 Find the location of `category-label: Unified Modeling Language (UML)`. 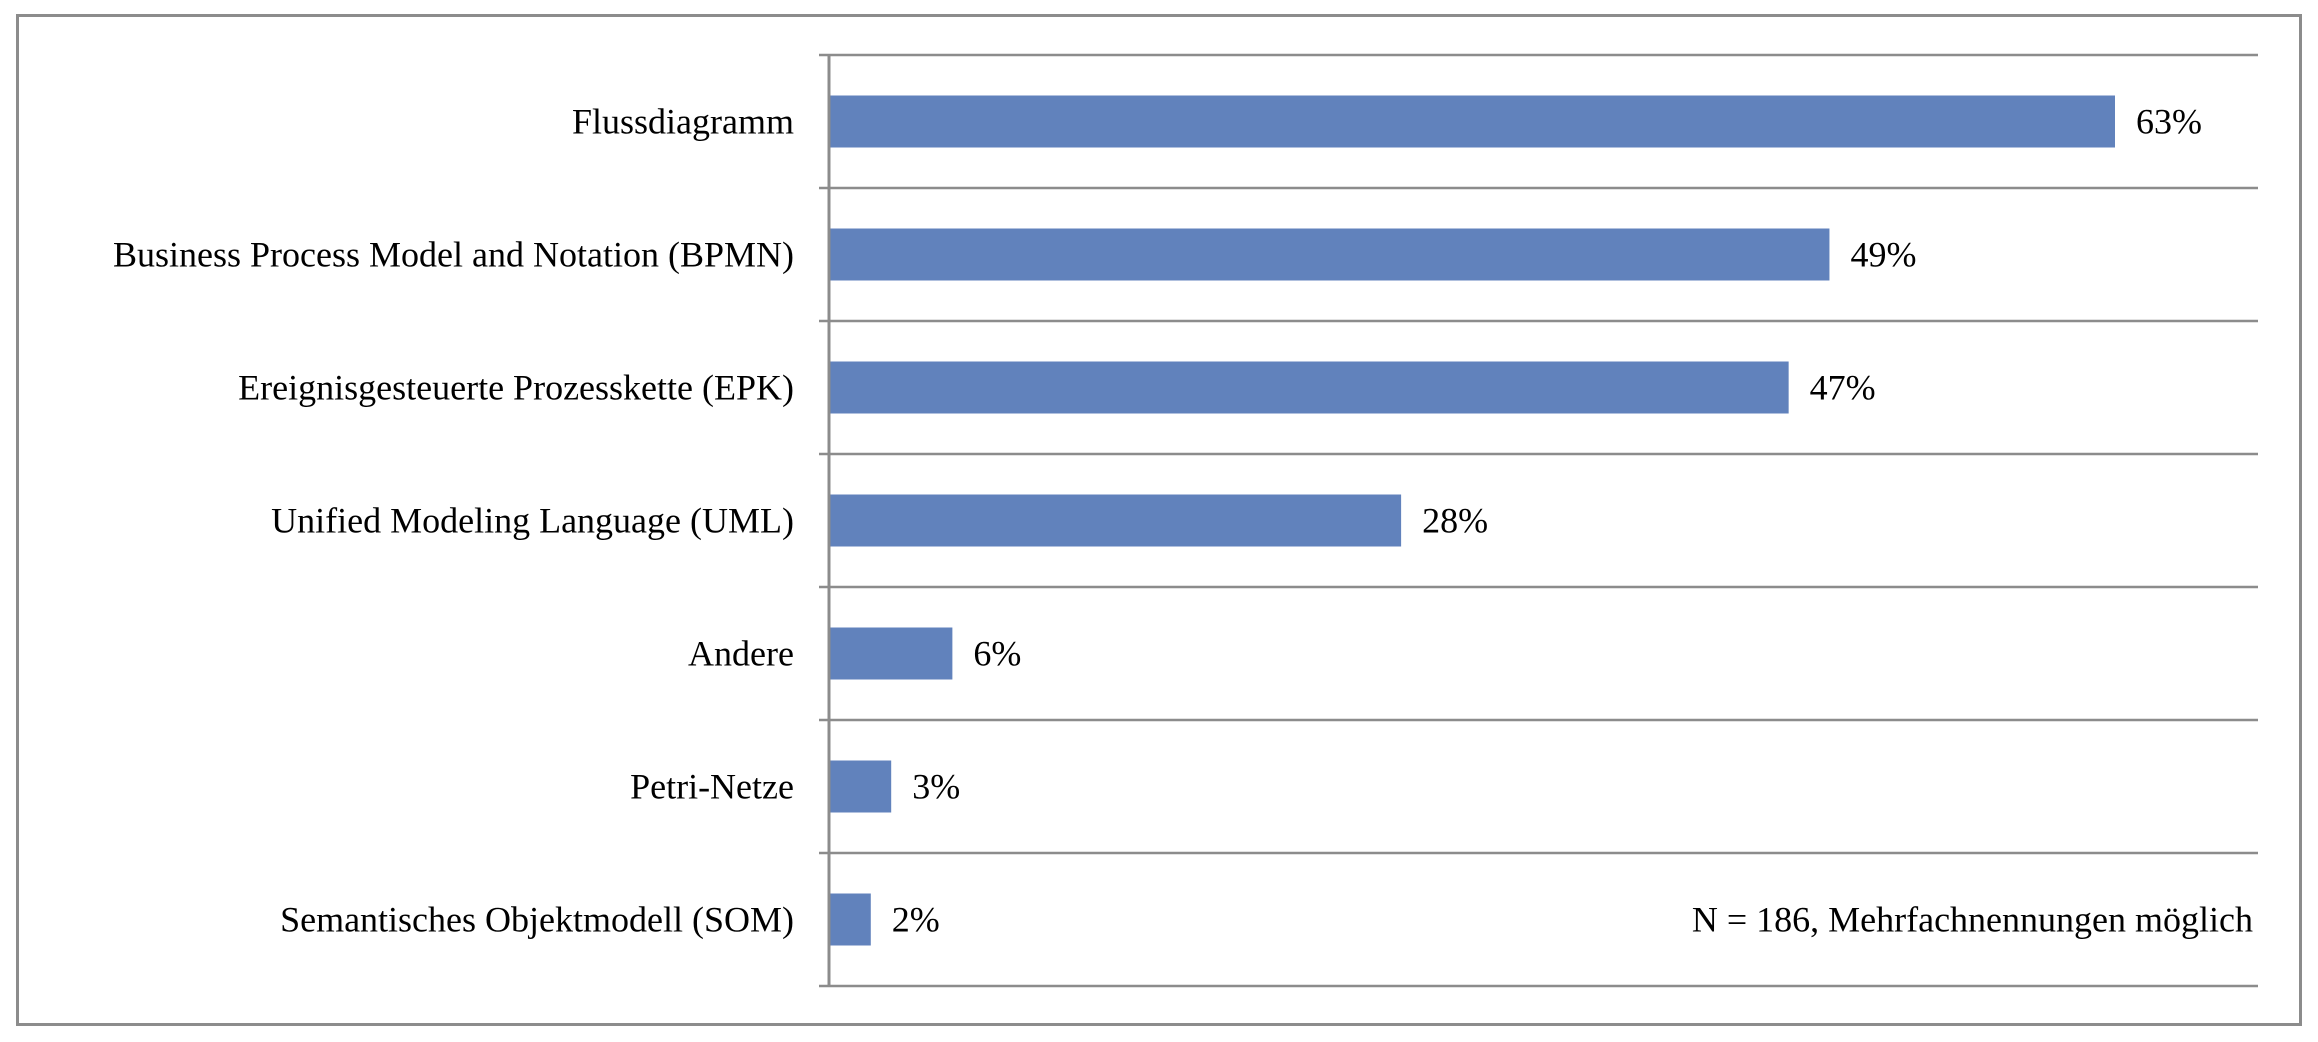

category-label: Unified Modeling Language (UML) is located at coordinates (532, 521).